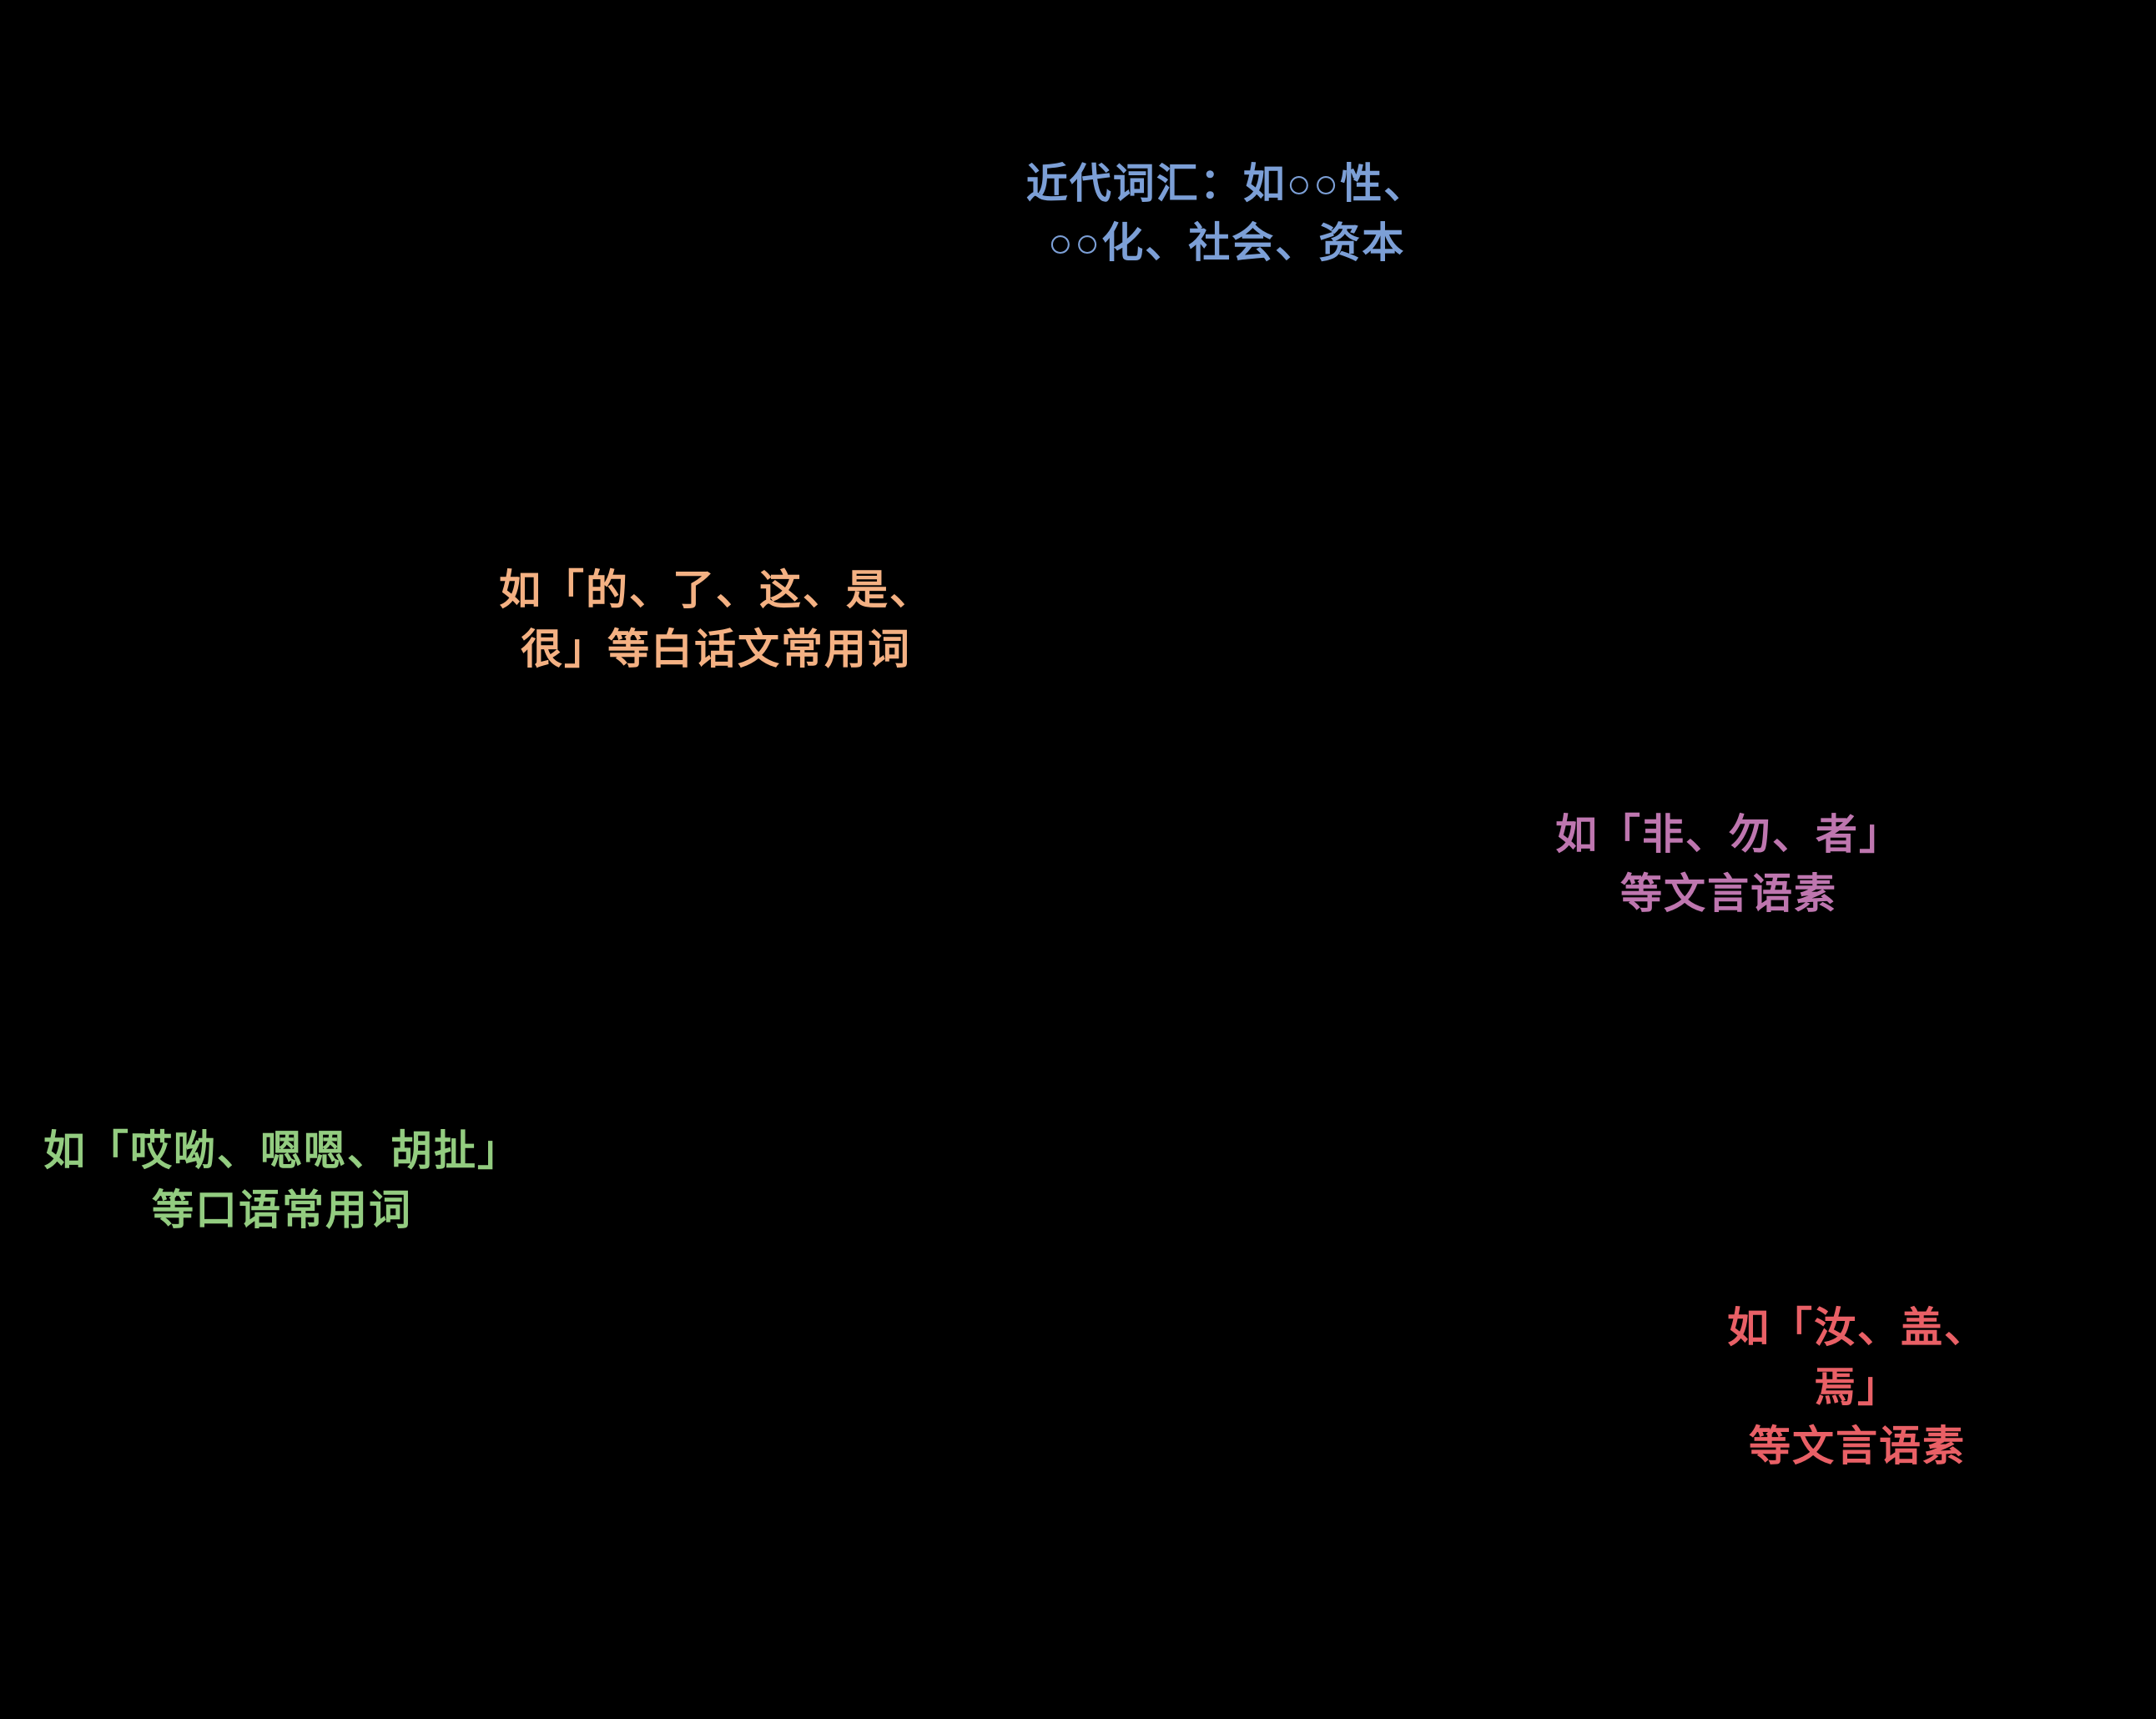 The width and height of the screenshot is (2156, 1719). I want to click on label-wenyan-morphemes-archaic: 如「汝、盖、焉」 等文言语素, so click(1857, 1387).